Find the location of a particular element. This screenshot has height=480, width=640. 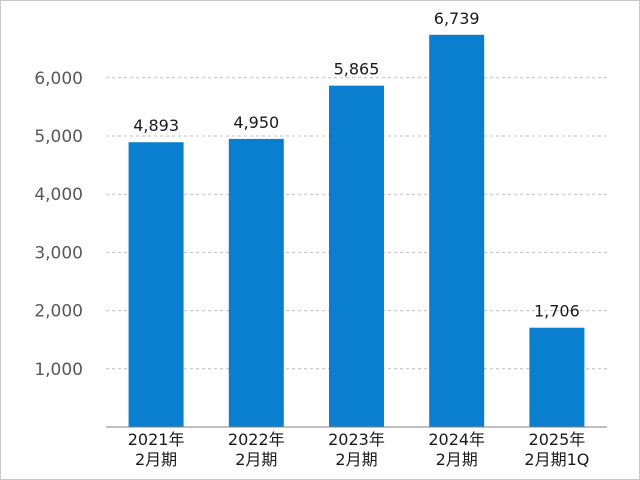

data-label: 4,950 is located at coordinates (256, 122).